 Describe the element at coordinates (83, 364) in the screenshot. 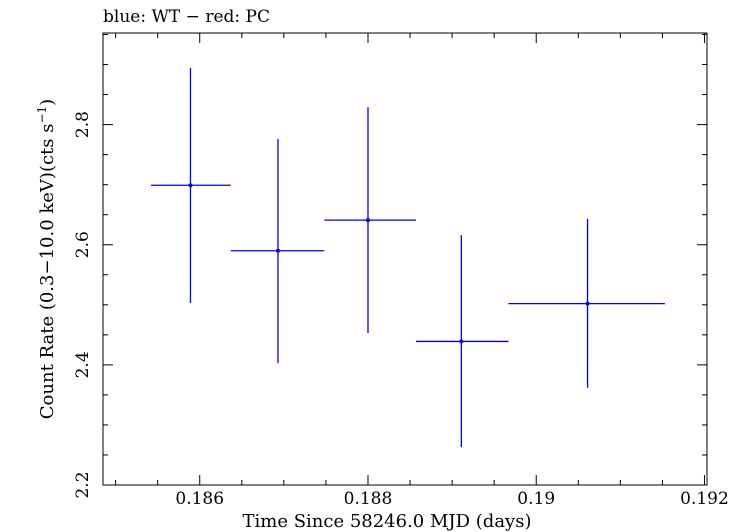

I see `y-tick-label: 2.4` at that location.